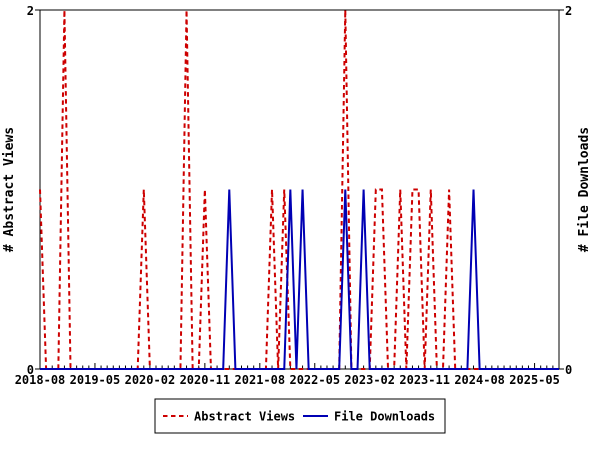  What do you see at coordinates (568, 370) in the screenshot?
I see `y-tick-label-right-bottom: 0` at bounding box center [568, 370].